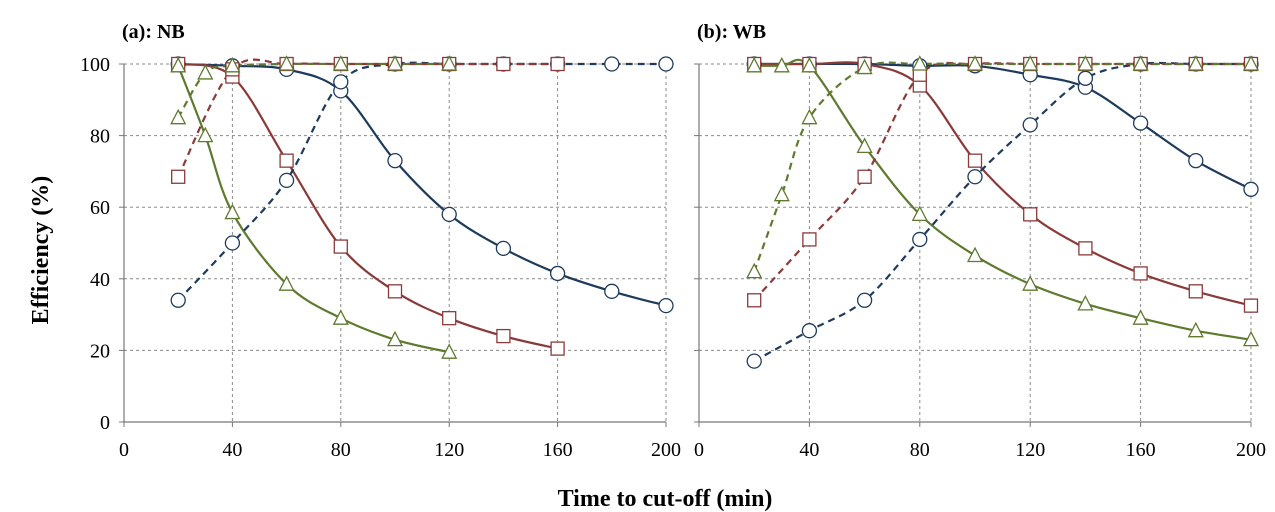 This screenshot has width=1275, height=512. I want to click on panel-label-nb: (a): NB, so click(153, 32).